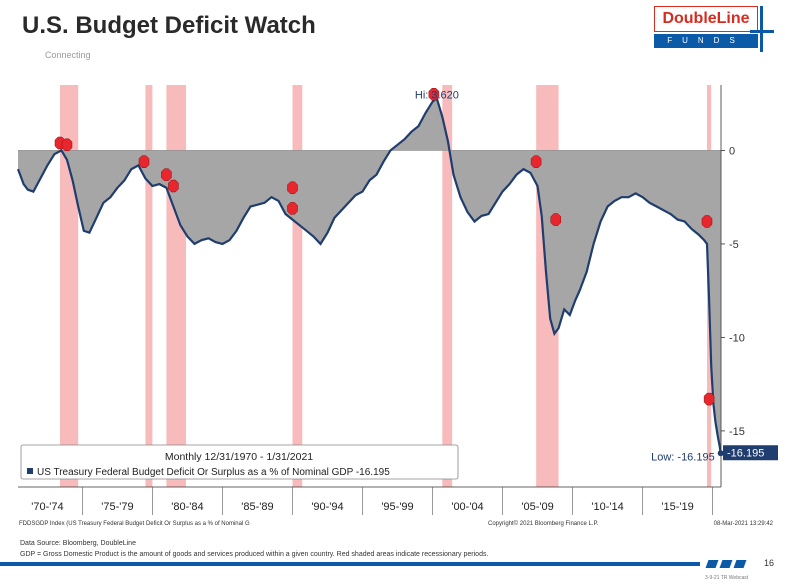 Image resolution: width=785 pixels, height=584 pixels. I want to click on legend-box, so click(239, 462).